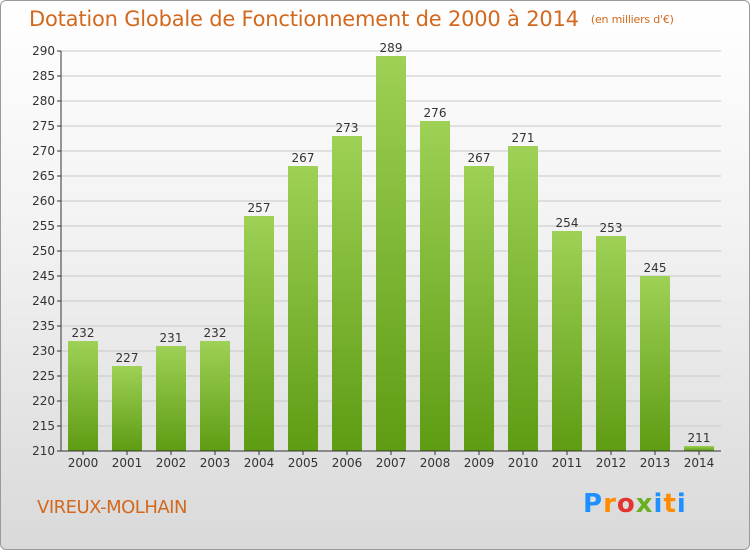 The width and height of the screenshot is (750, 550). Describe the element at coordinates (43, 226) in the screenshot. I see `y-tick-label: 255` at that location.